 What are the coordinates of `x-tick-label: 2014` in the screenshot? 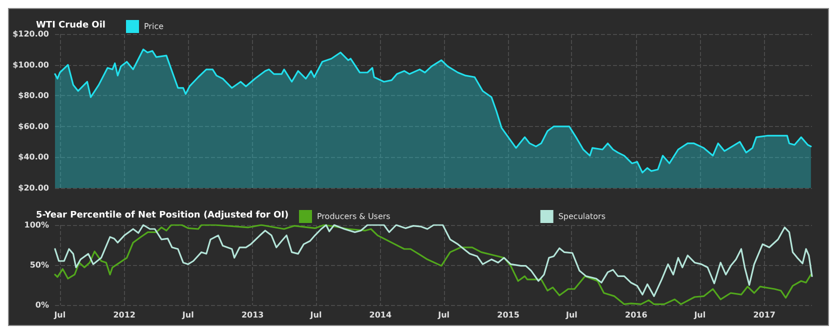 It's located at (380, 315).